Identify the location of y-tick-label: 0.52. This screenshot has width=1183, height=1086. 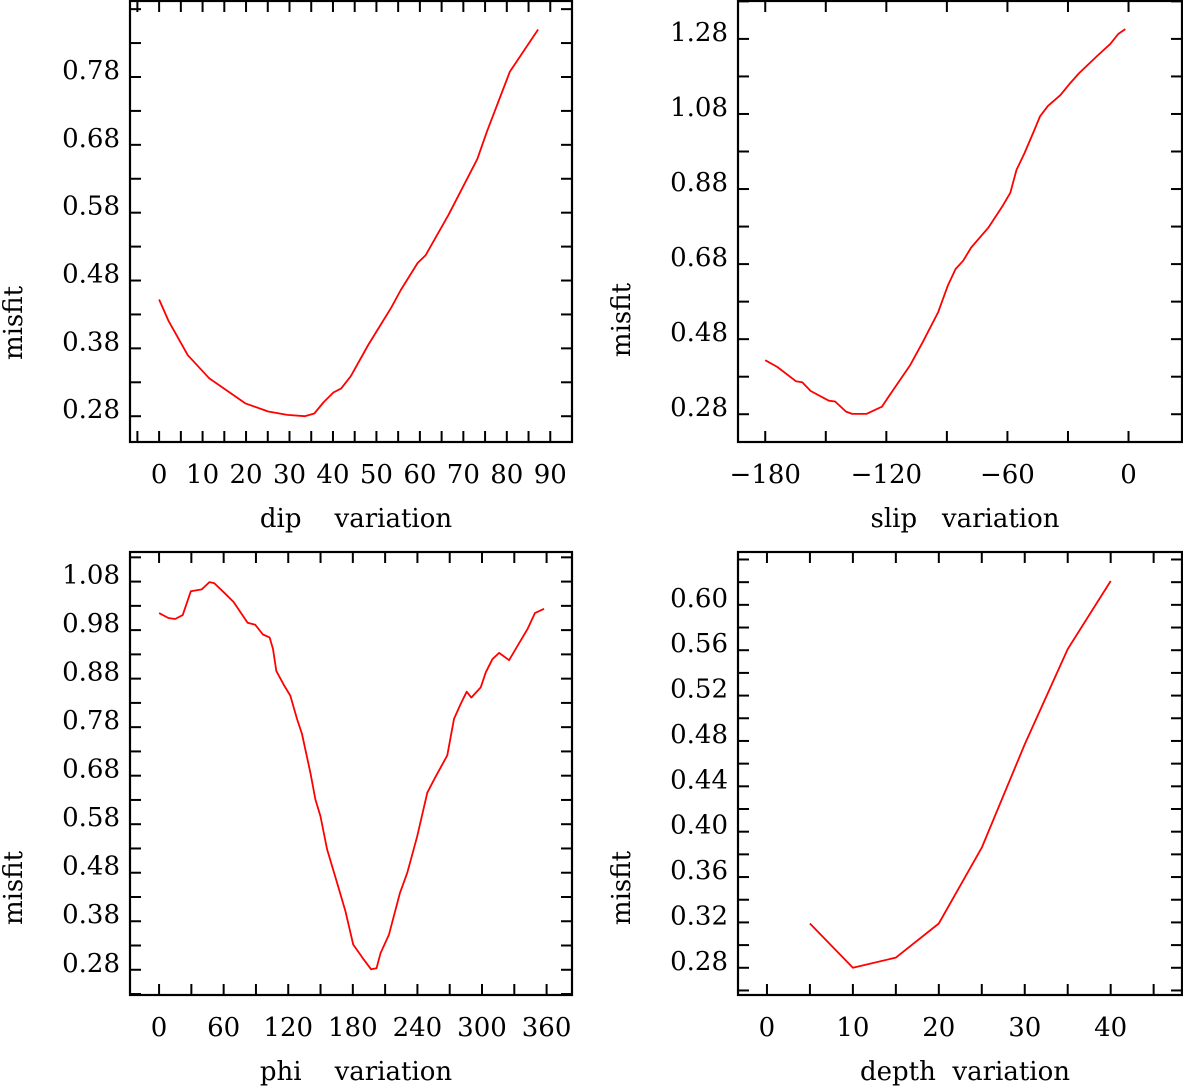
(699, 690).